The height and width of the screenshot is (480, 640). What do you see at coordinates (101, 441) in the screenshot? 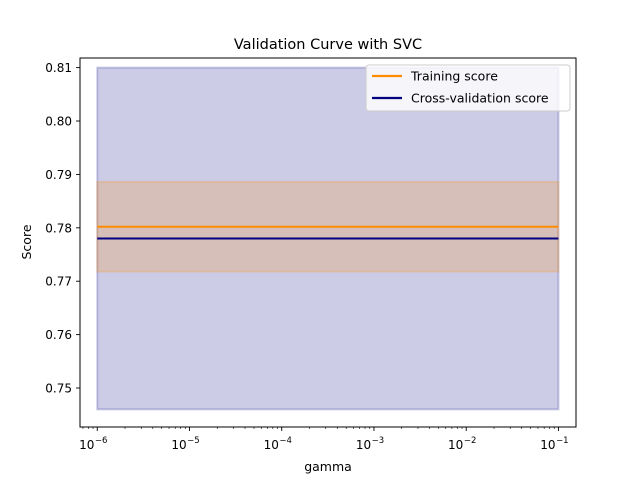
I see `x-tick-exponent-0: −6` at bounding box center [101, 441].